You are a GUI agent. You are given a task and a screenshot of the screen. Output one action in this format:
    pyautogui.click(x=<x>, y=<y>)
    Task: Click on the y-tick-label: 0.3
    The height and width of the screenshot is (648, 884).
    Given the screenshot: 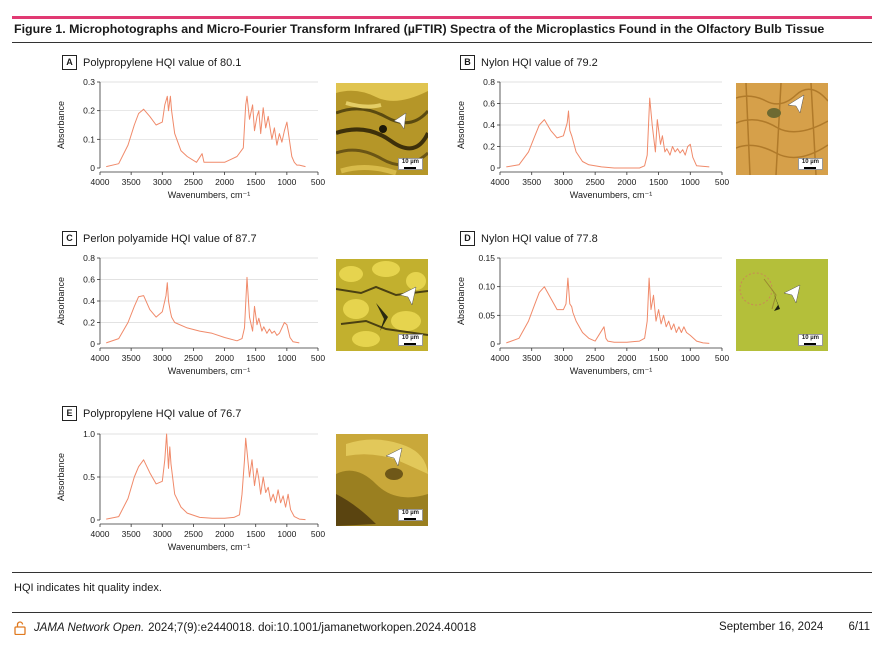 What is the action you would take?
    pyautogui.click(x=89, y=82)
    